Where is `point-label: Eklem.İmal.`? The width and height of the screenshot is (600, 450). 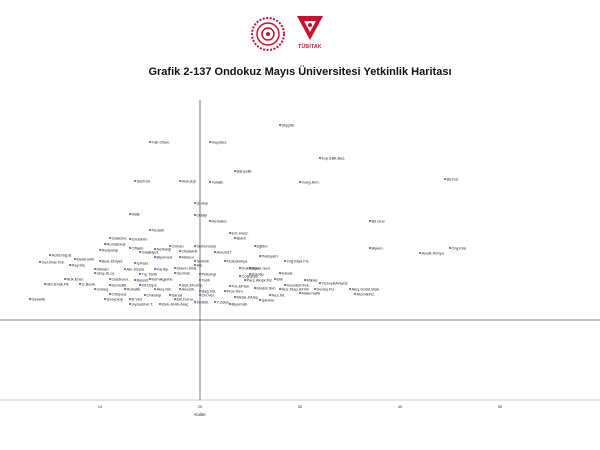
point-label: Eklem.İmal. is located at coordinates (187, 267).